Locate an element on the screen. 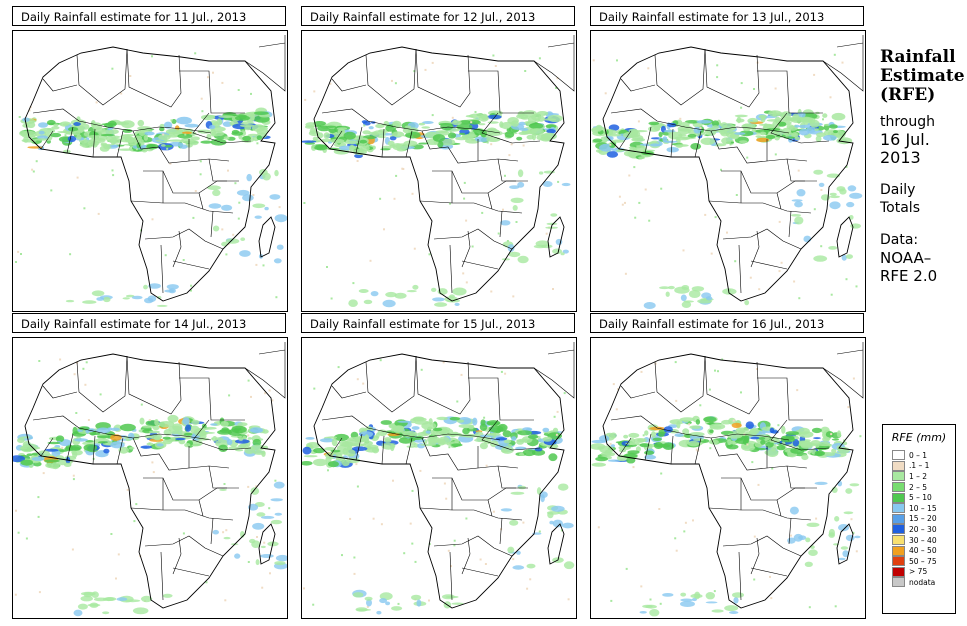 Image resolution: width=967 pixels, height=626 pixels. caption-line: through is located at coordinates (908, 122).